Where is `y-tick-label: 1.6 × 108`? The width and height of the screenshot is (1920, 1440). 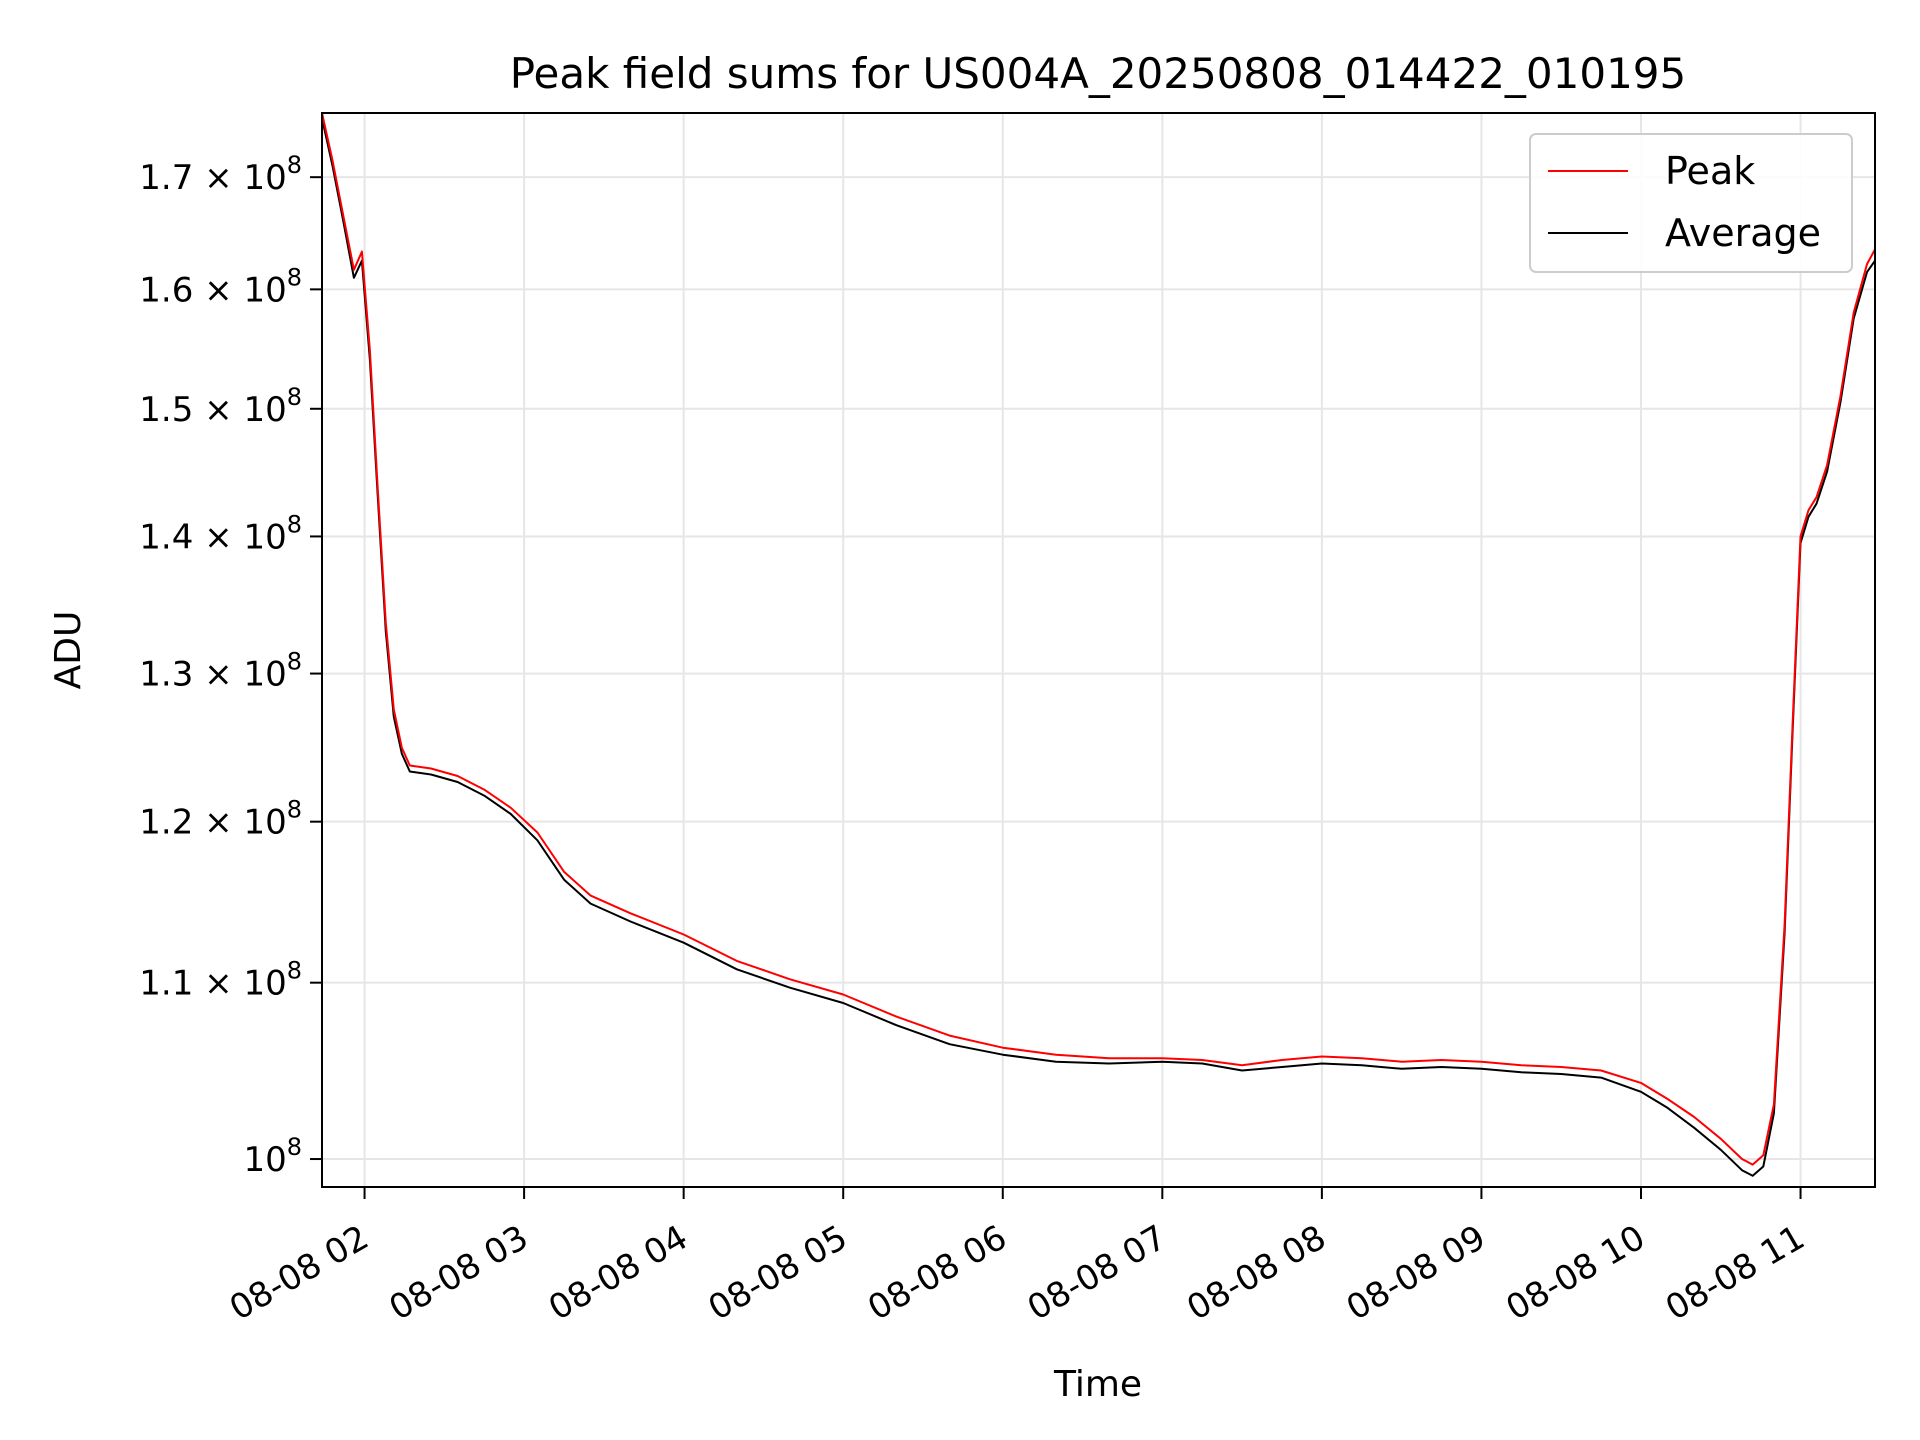 y-tick-label: 1.6 × 108 is located at coordinates (220, 286).